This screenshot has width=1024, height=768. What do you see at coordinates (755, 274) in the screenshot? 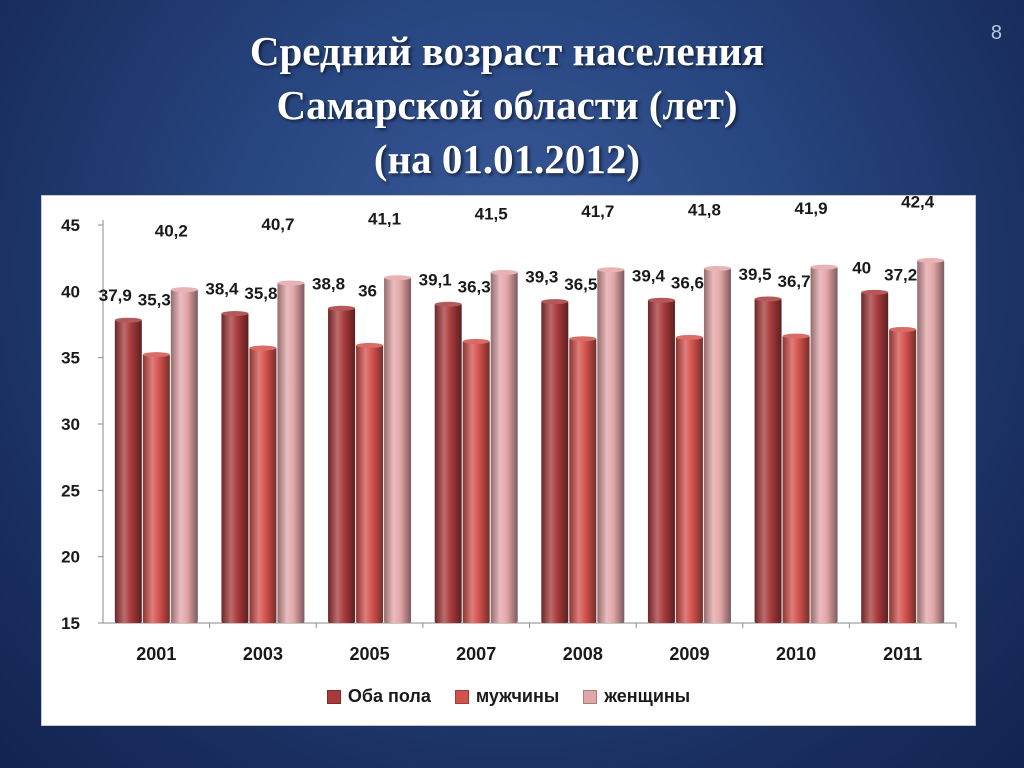
I see `data-label: 39,5` at bounding box center [755, 274].